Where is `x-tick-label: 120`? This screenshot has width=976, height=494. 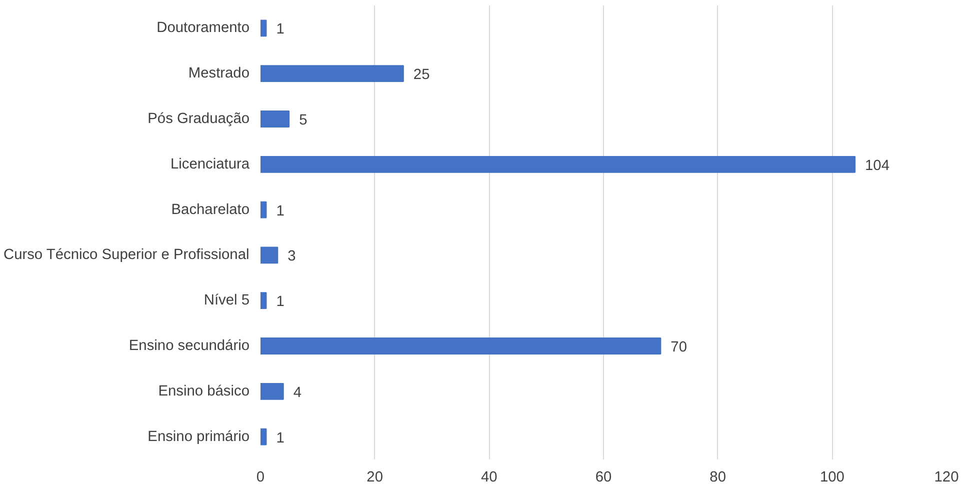 x-tick-label: 120 is located at coordinates (946, 478).